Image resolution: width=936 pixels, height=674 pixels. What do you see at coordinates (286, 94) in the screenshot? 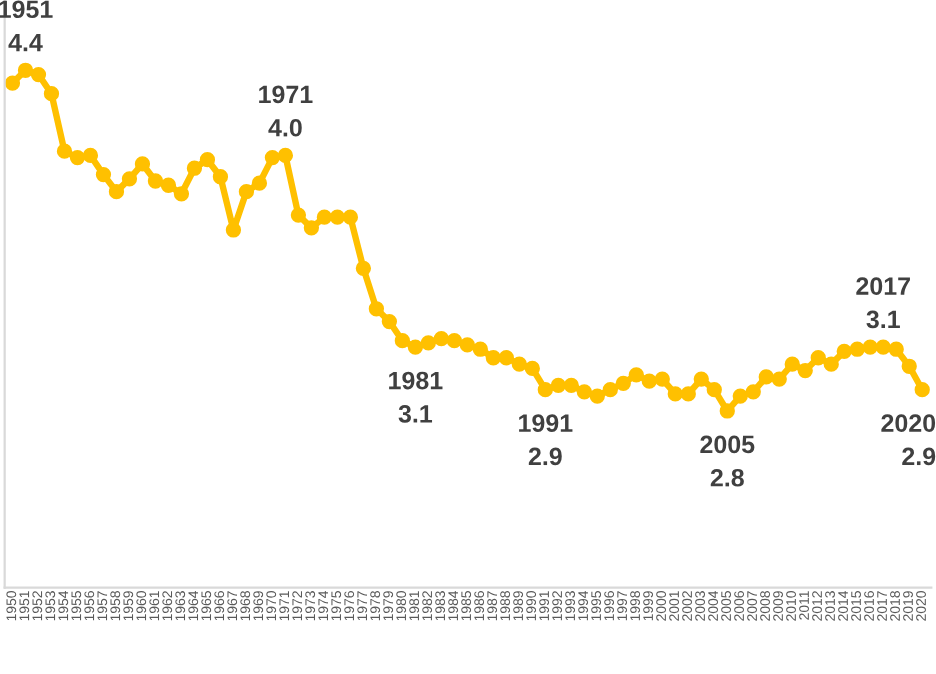
I see `annotation: 1971` at bounding box center [286, 94].